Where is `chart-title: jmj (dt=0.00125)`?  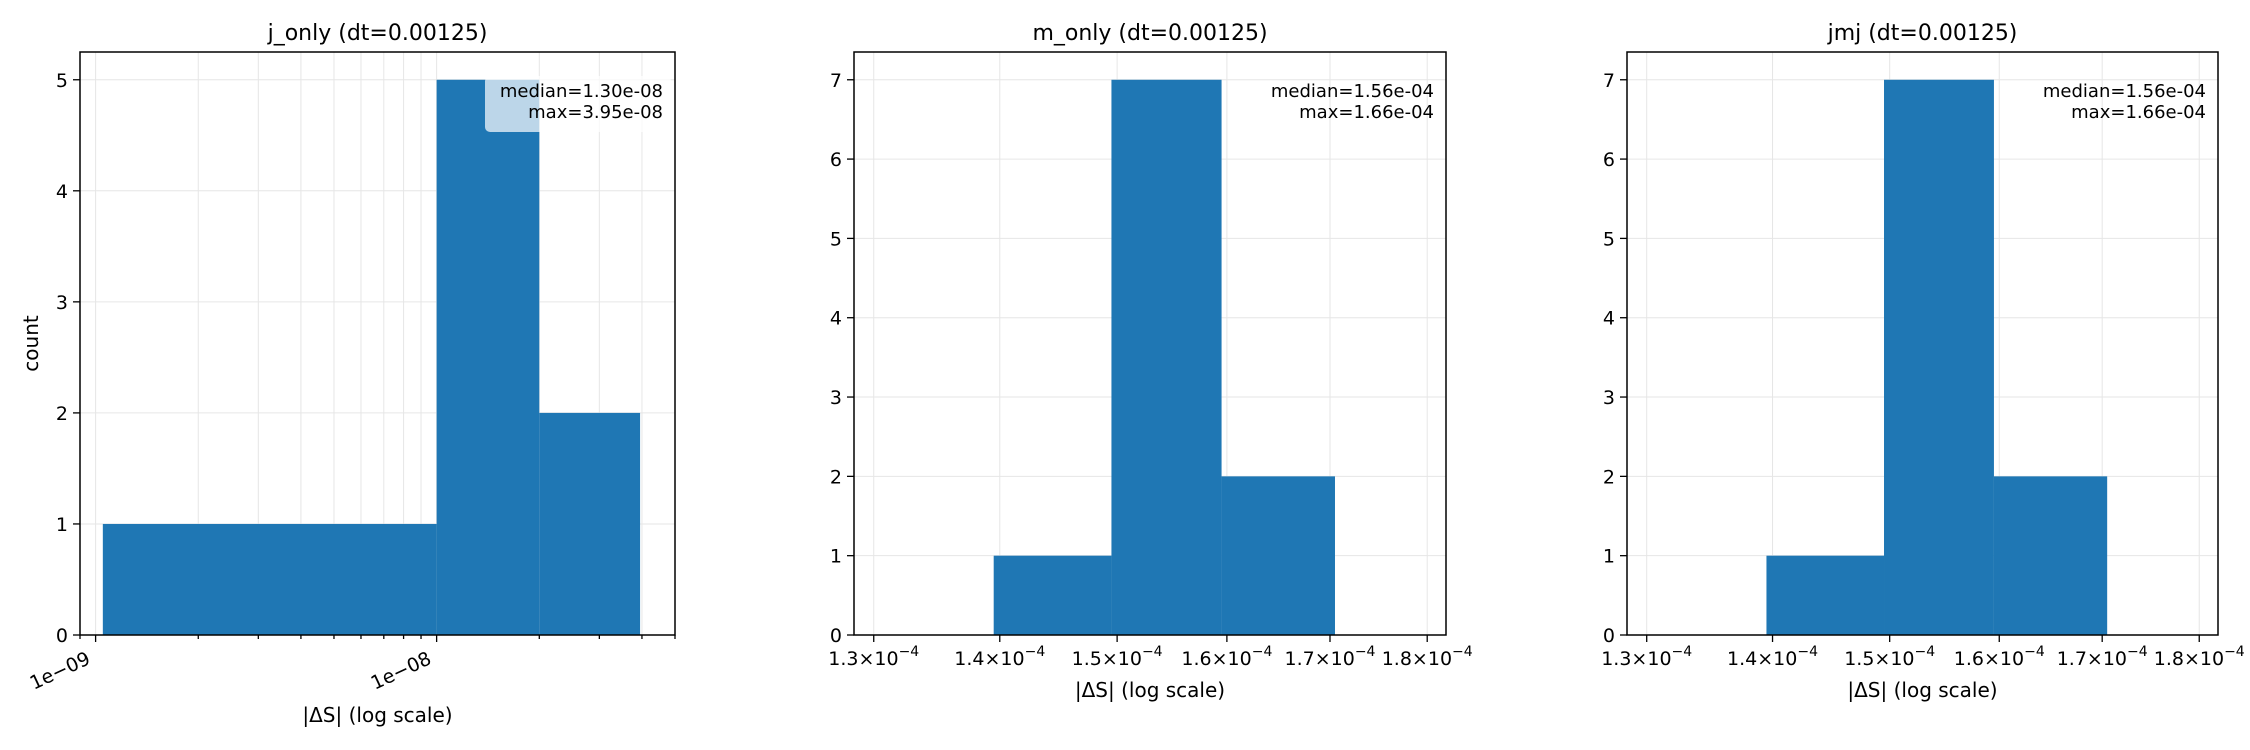 chart-title: jmj (dt=0.00125) is located at coordinates (1922, 33).